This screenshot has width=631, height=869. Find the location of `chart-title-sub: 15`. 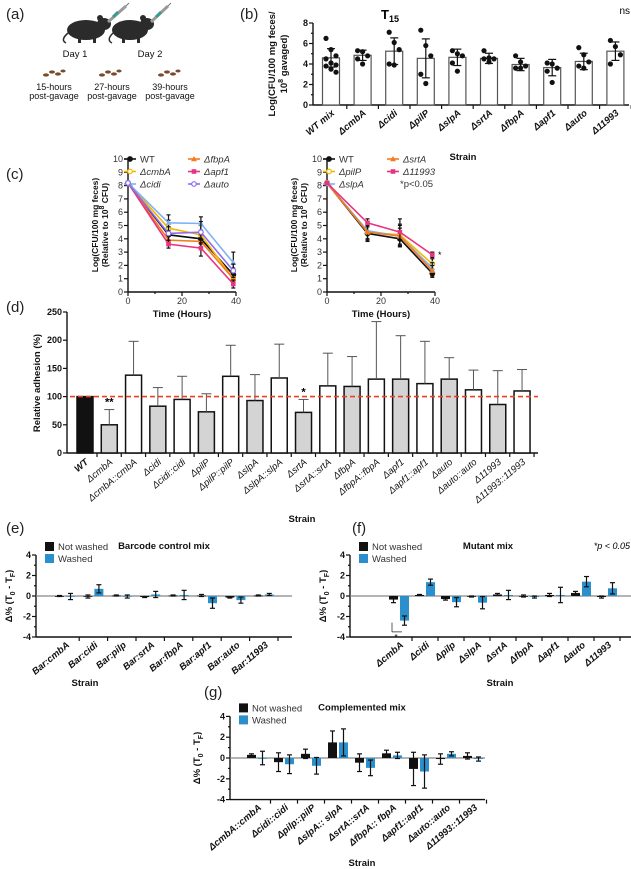

chart-title-sub: 15 is located at coordinates (394, 19).